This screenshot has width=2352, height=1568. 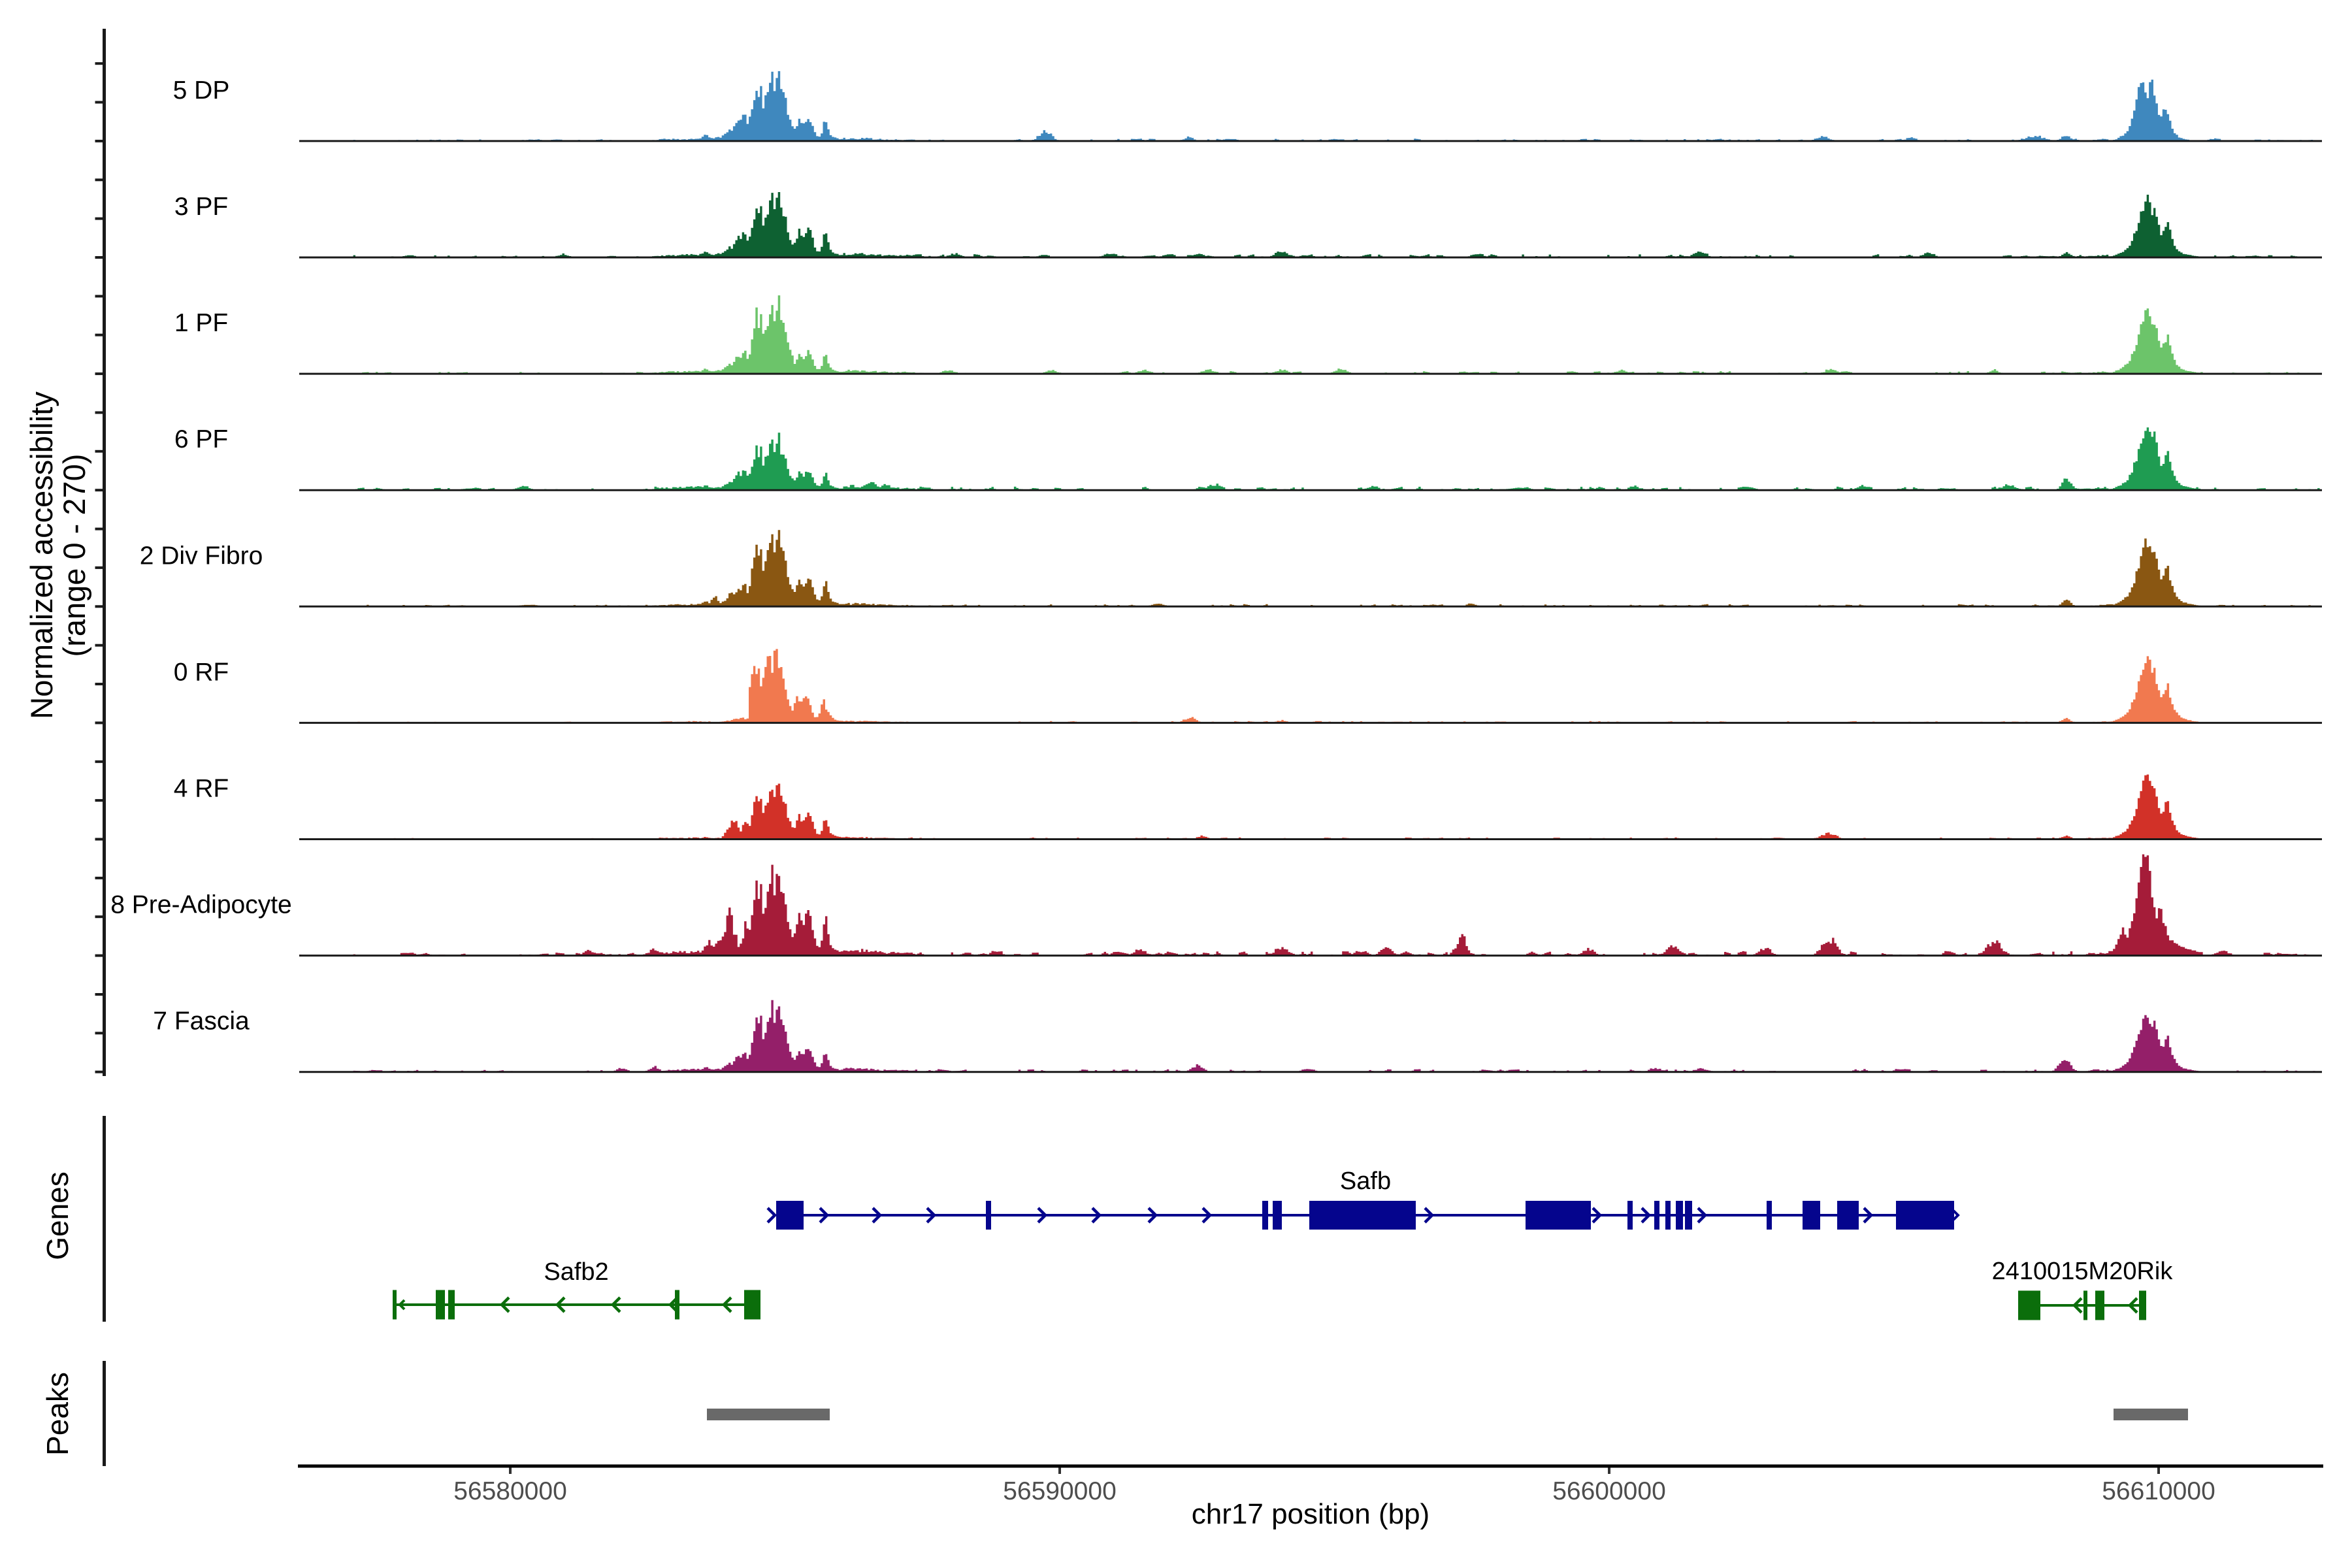 What do you see at coordinates (1060, 1491) in the screenshot?
I see `svg-text: 56590000` at bounding box center [1060, 1491].